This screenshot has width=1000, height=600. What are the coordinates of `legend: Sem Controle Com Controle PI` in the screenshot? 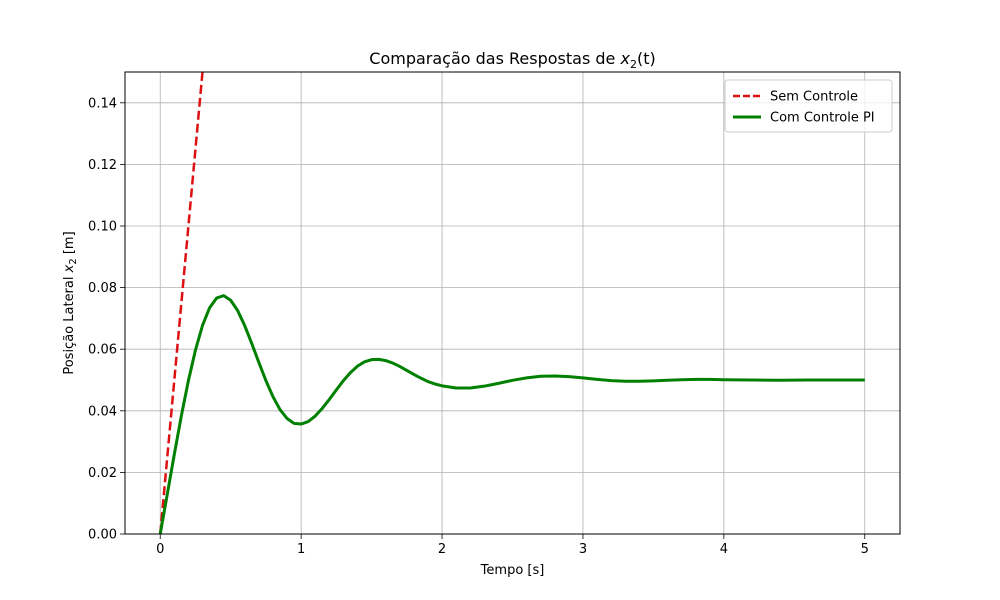 It's located at (808, 106).